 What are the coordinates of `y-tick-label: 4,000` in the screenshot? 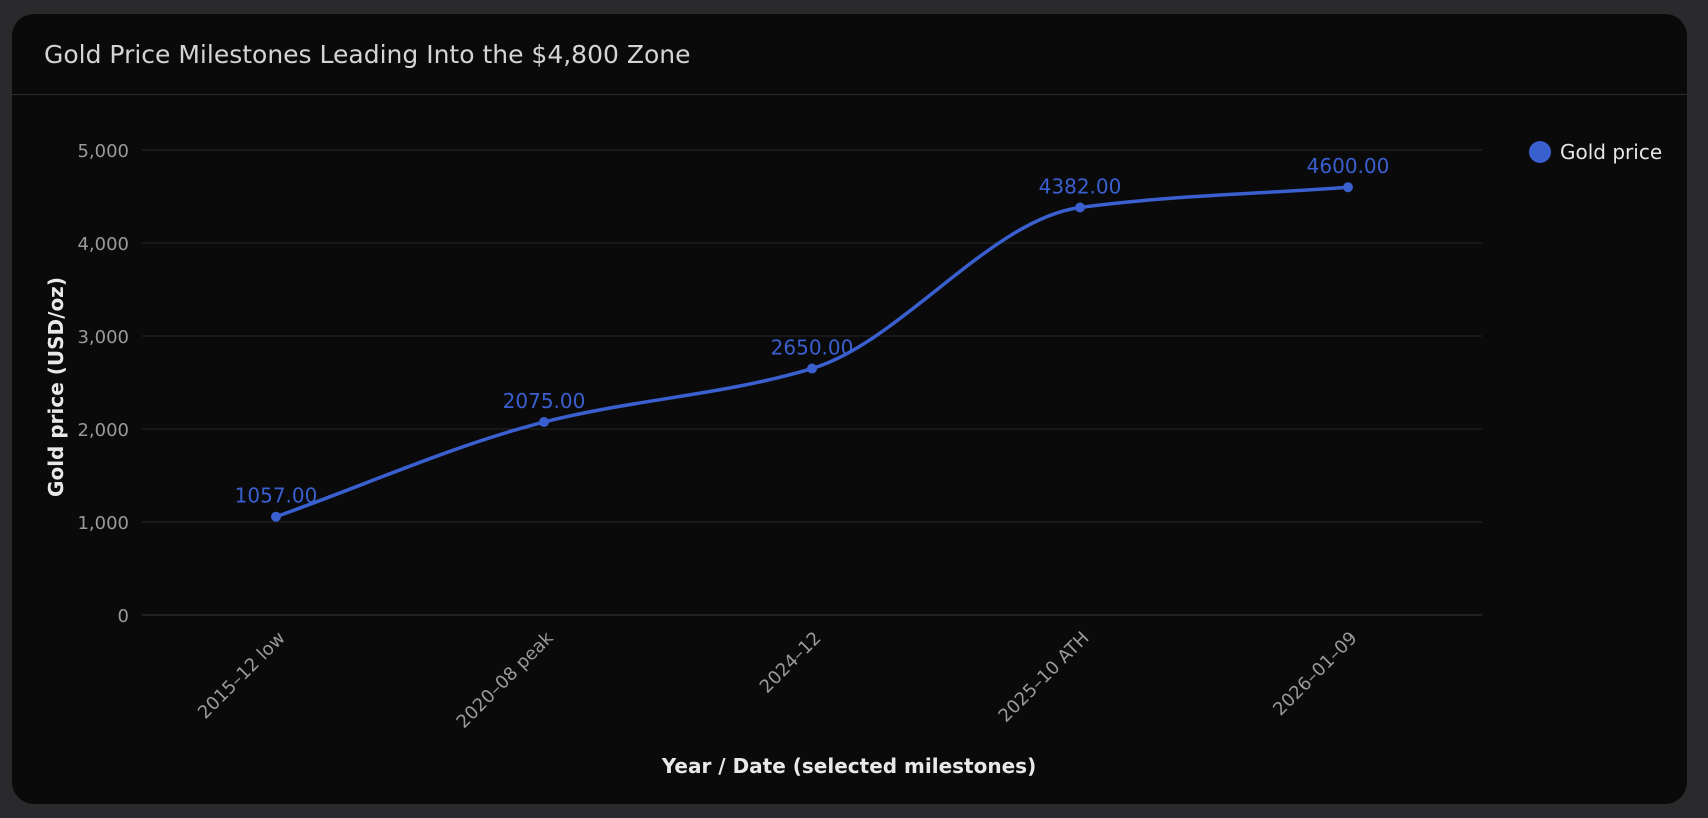 It's located at (103, 244).